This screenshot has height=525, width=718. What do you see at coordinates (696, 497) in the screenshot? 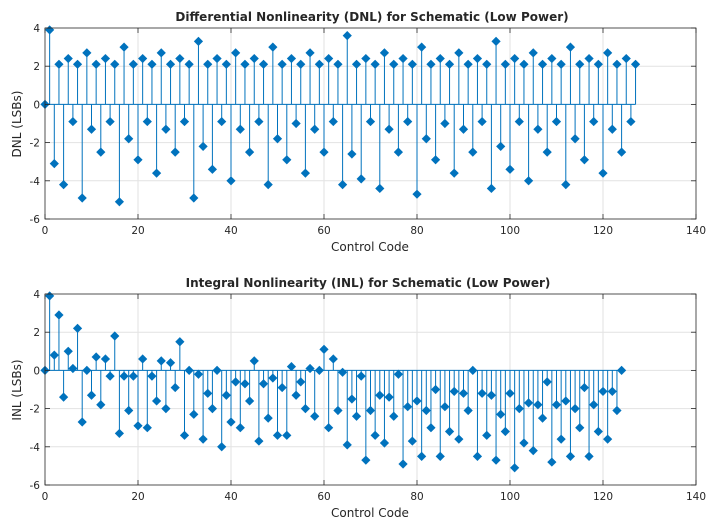
I see `inl-xtick-label-7: 140` at bounding box center [696, 497].